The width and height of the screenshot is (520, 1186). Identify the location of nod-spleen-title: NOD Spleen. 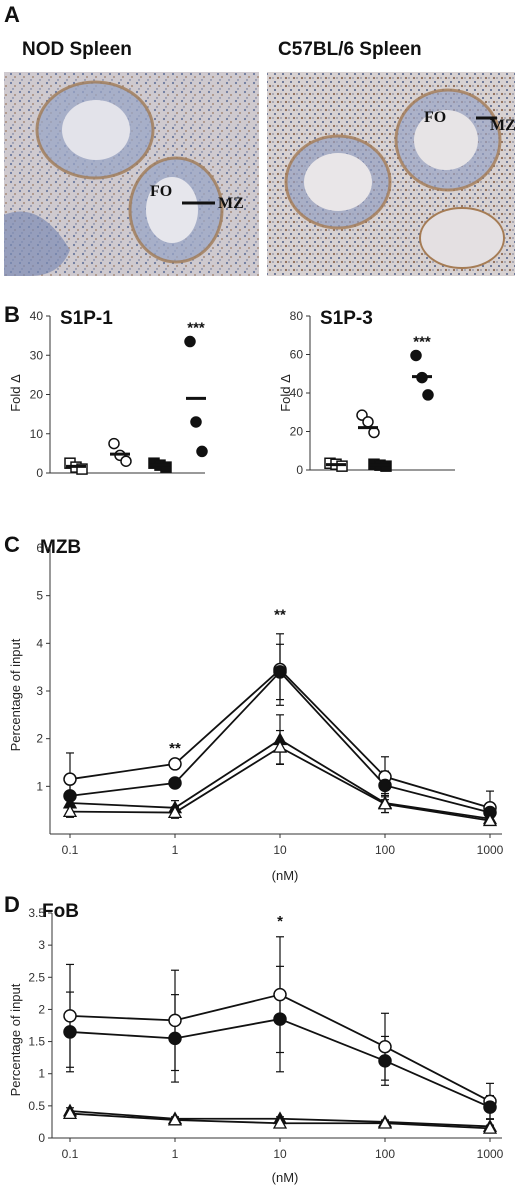
(77, 49).